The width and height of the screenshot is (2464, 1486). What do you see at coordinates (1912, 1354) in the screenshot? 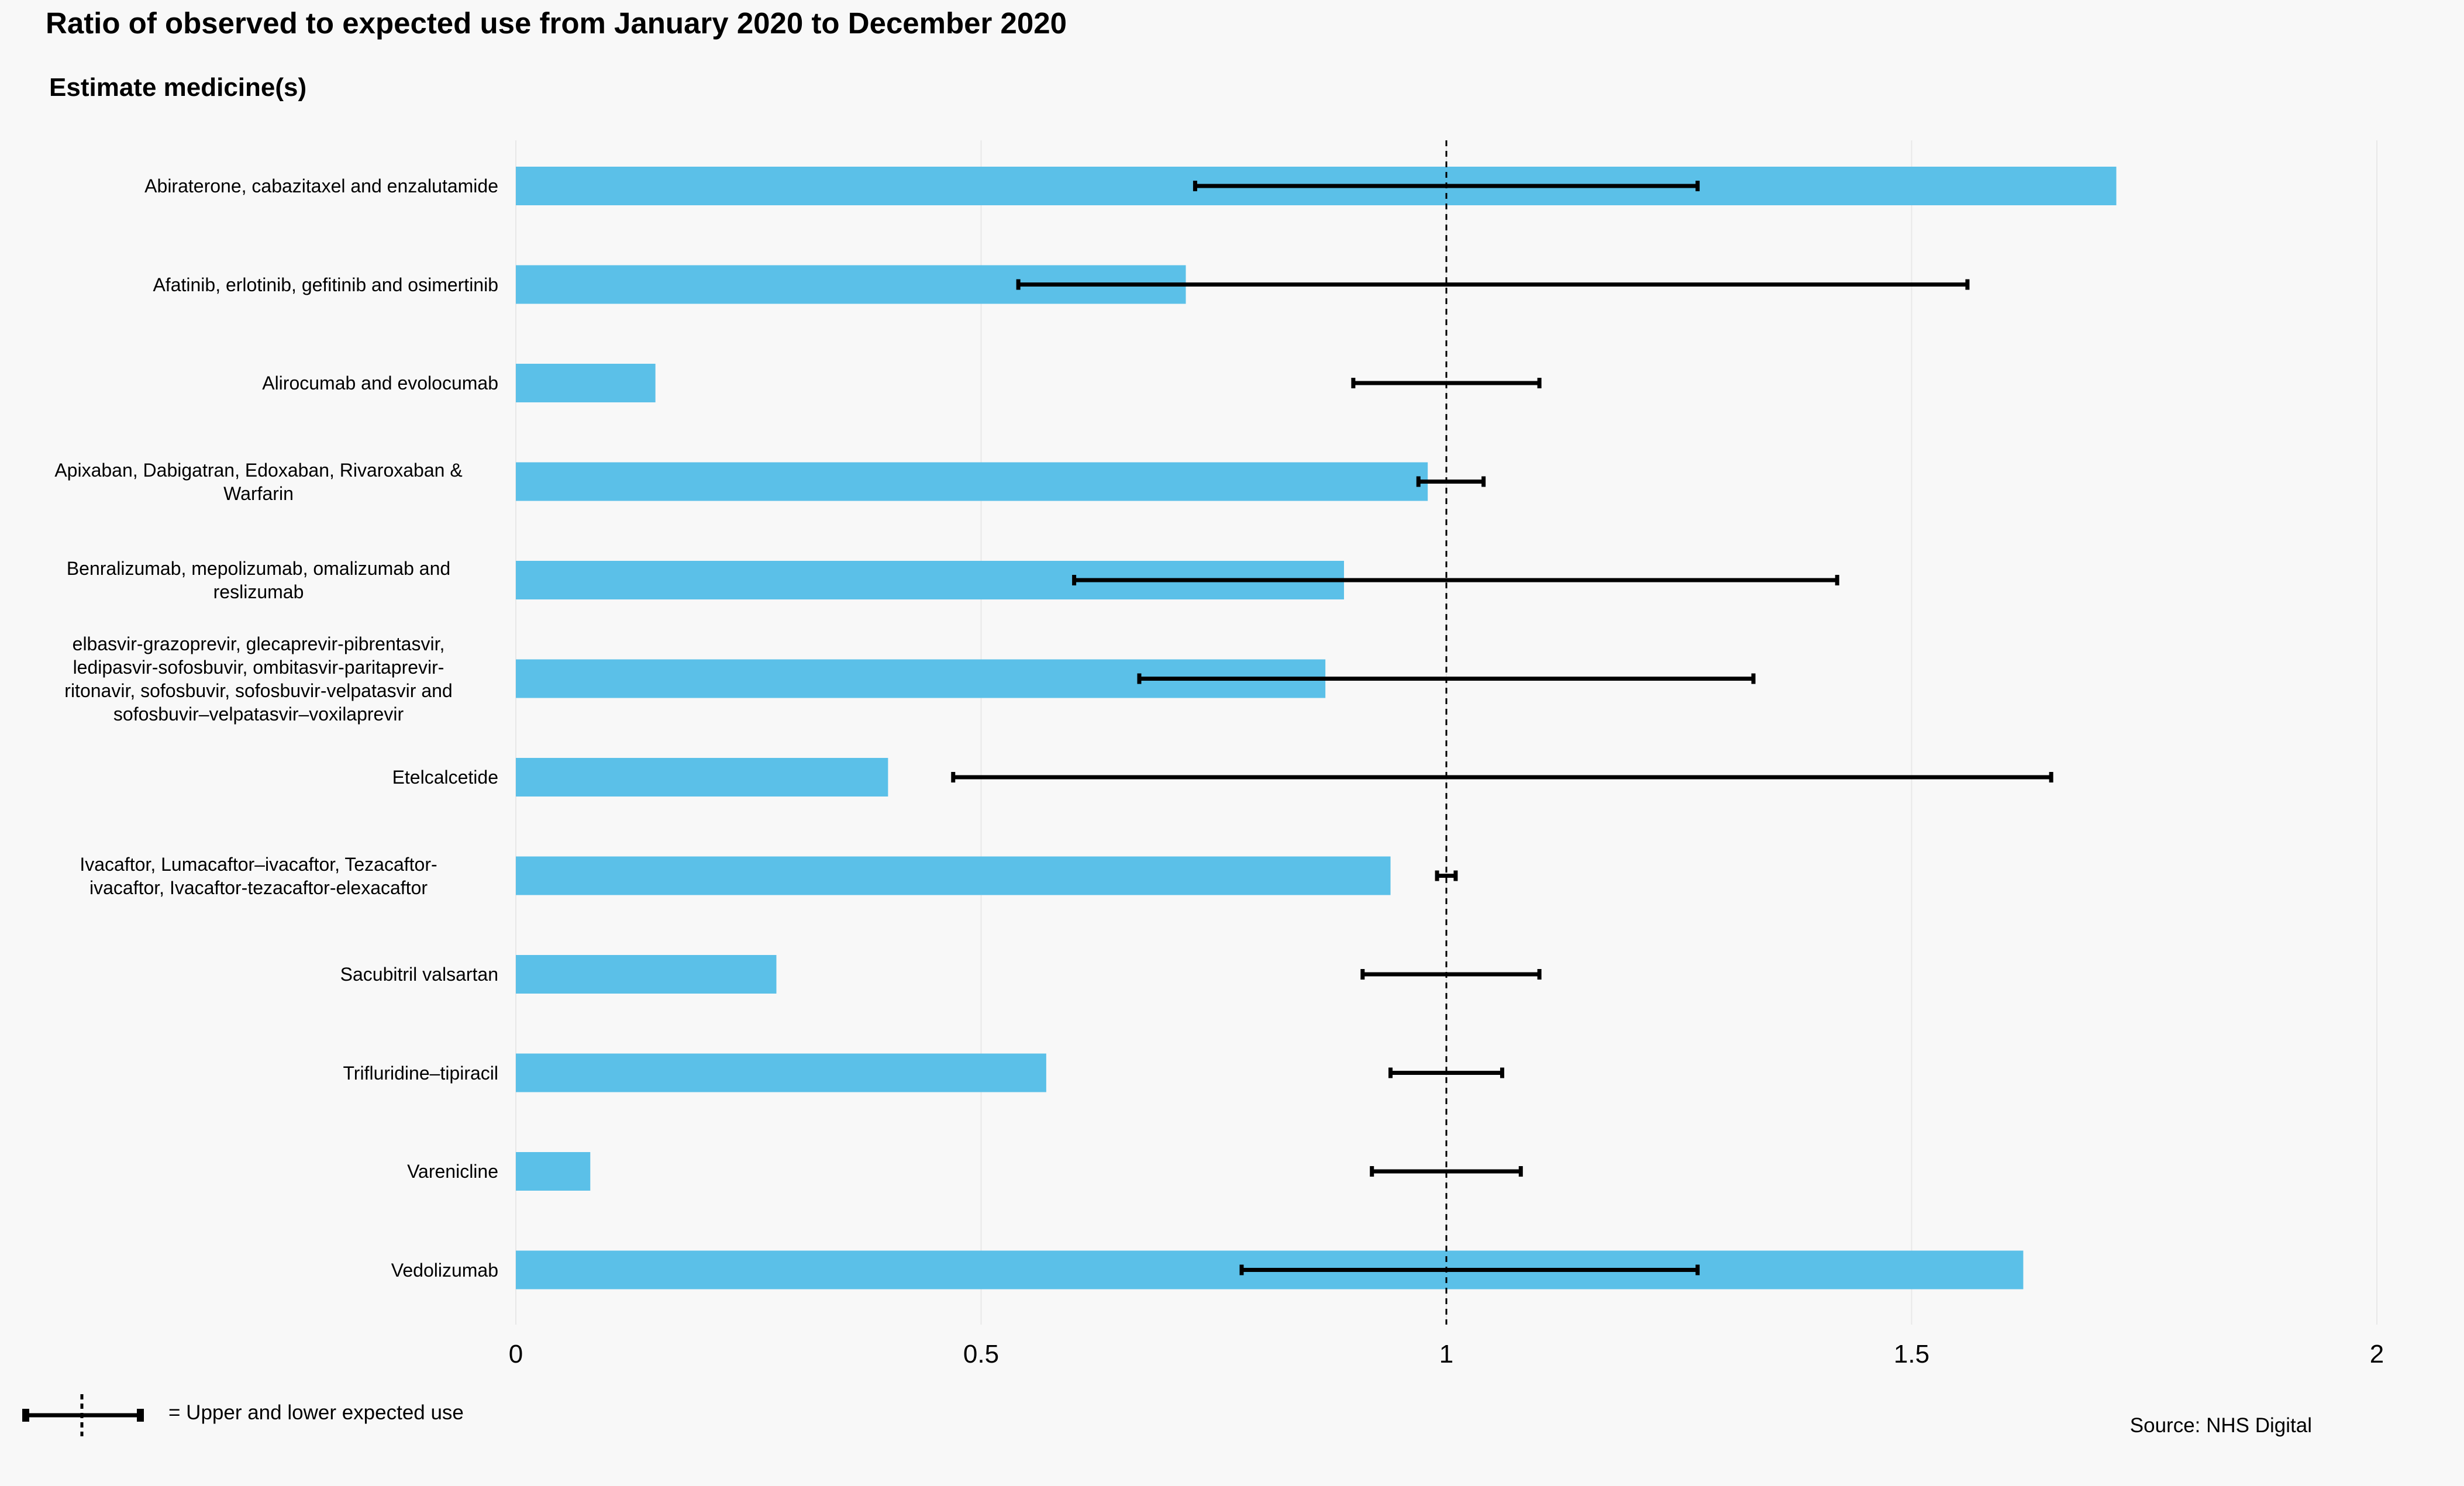
I see `x-tick-label: 1.5` at bounding box center [1912, 1354].